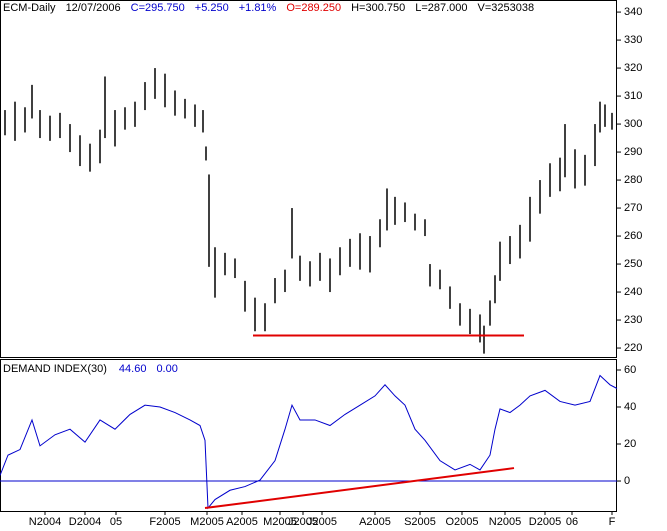 The width and height of the screenshot is (667, 531). I want to click on y-tick-label: 340, so click(633, 12).